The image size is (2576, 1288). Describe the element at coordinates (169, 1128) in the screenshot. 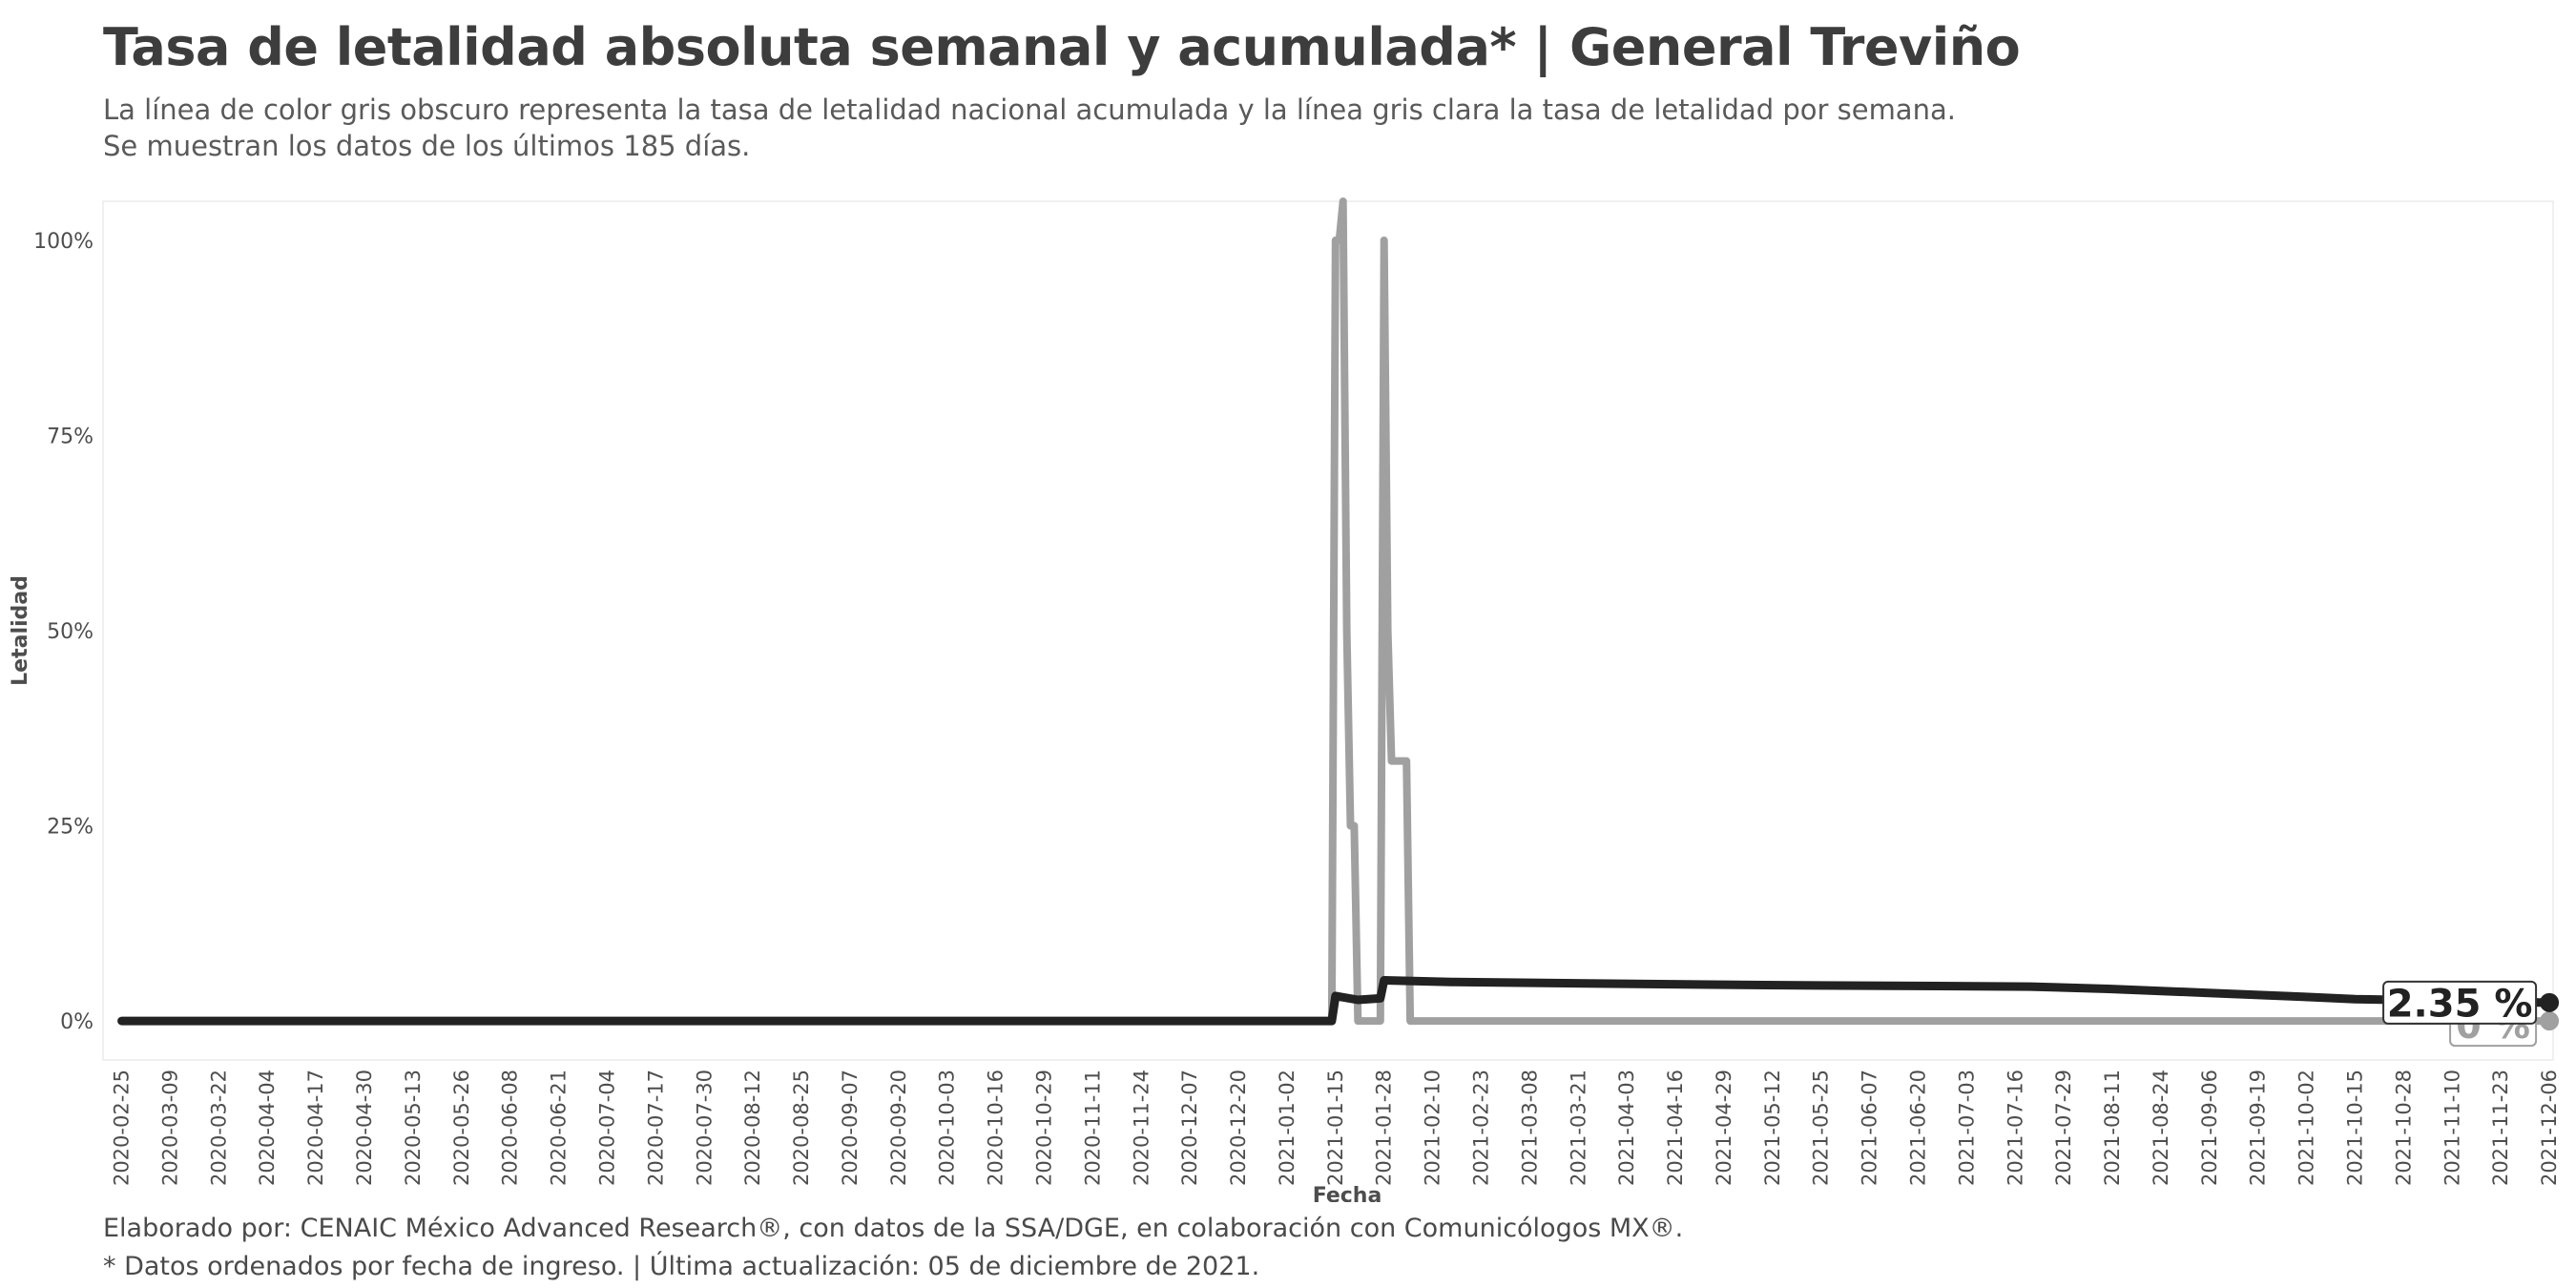

I see `x-tick-label: 2020-03-09` at that location.